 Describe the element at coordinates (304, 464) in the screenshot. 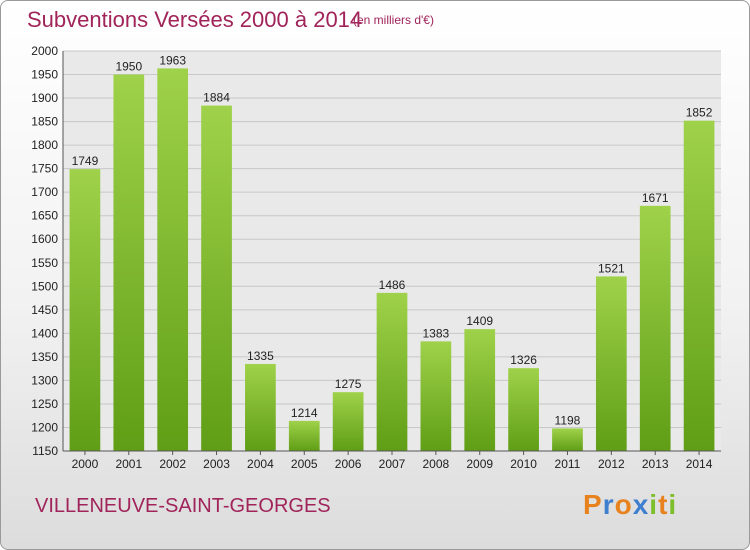

I see `x-tick-label: 2005` at that location.